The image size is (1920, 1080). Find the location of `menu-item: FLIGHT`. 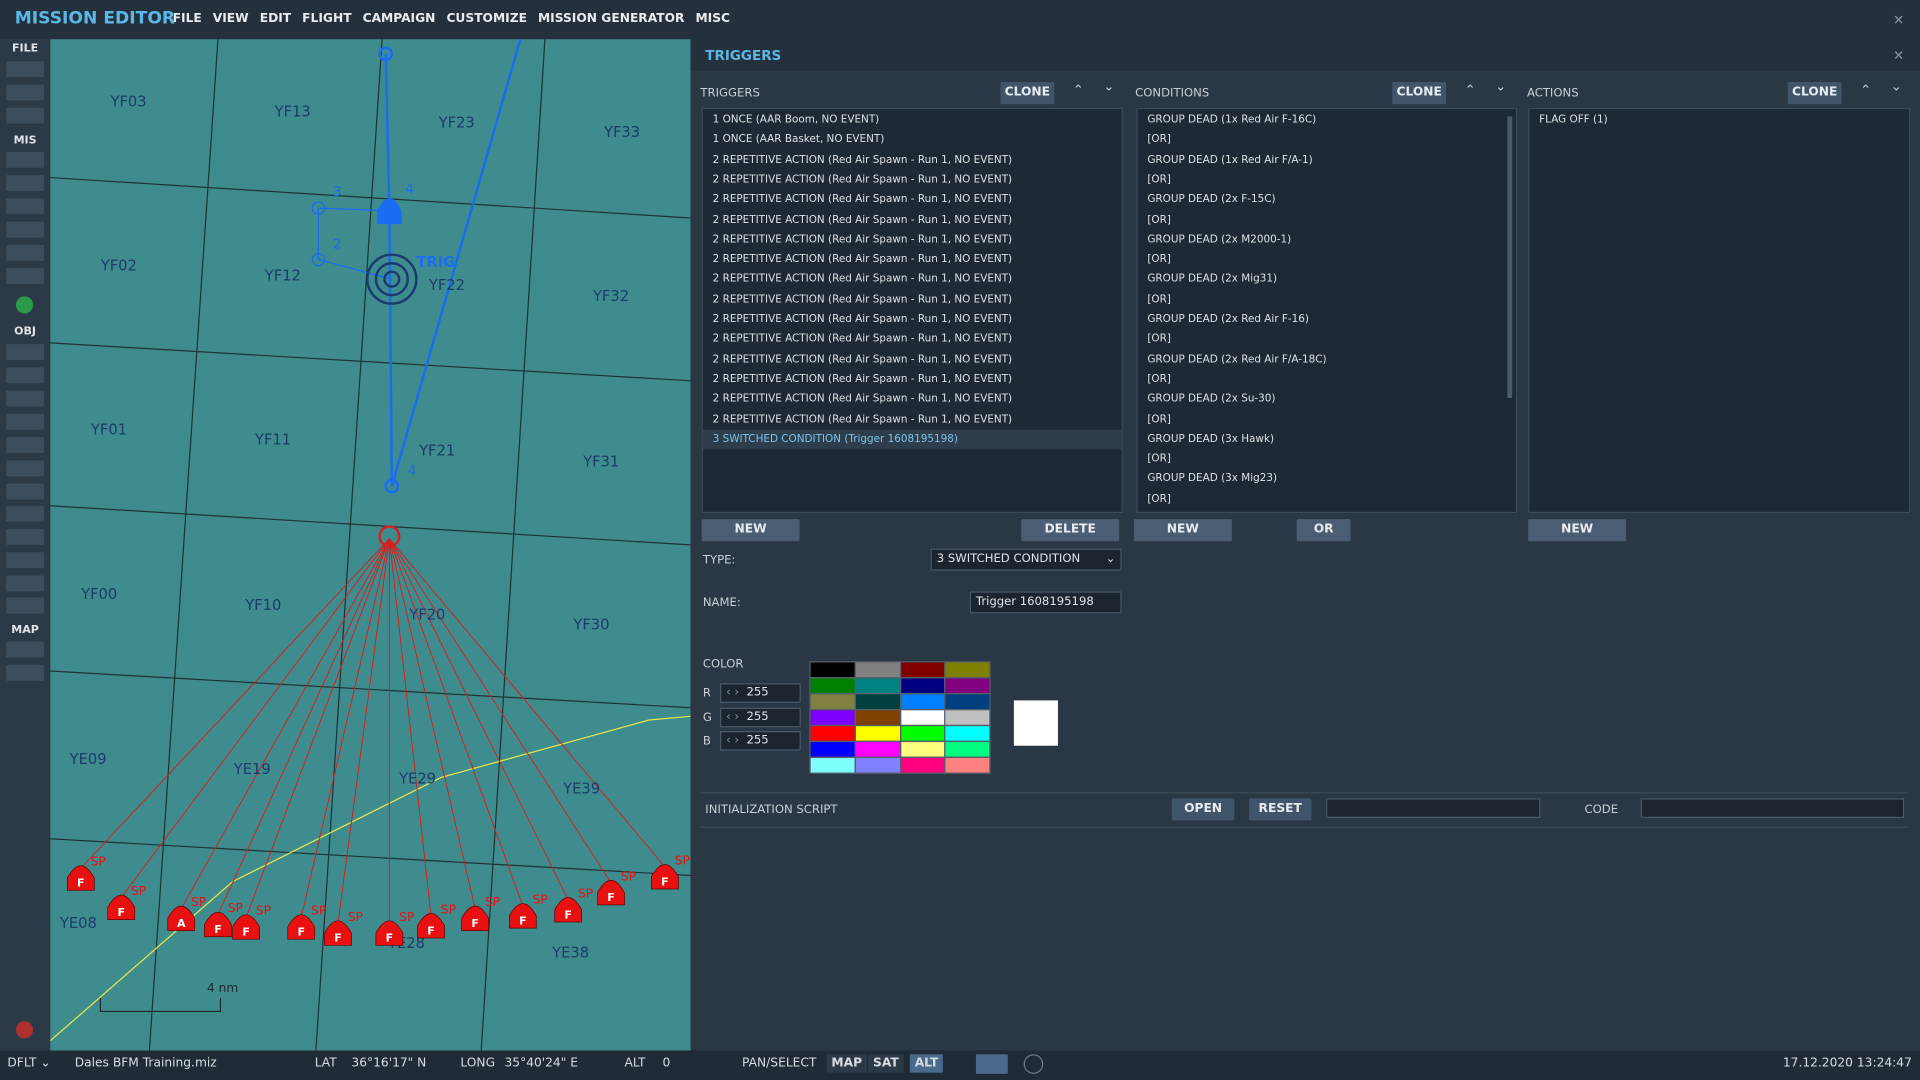

menu-item: FLIGHT is located at coordinates (327, 19).